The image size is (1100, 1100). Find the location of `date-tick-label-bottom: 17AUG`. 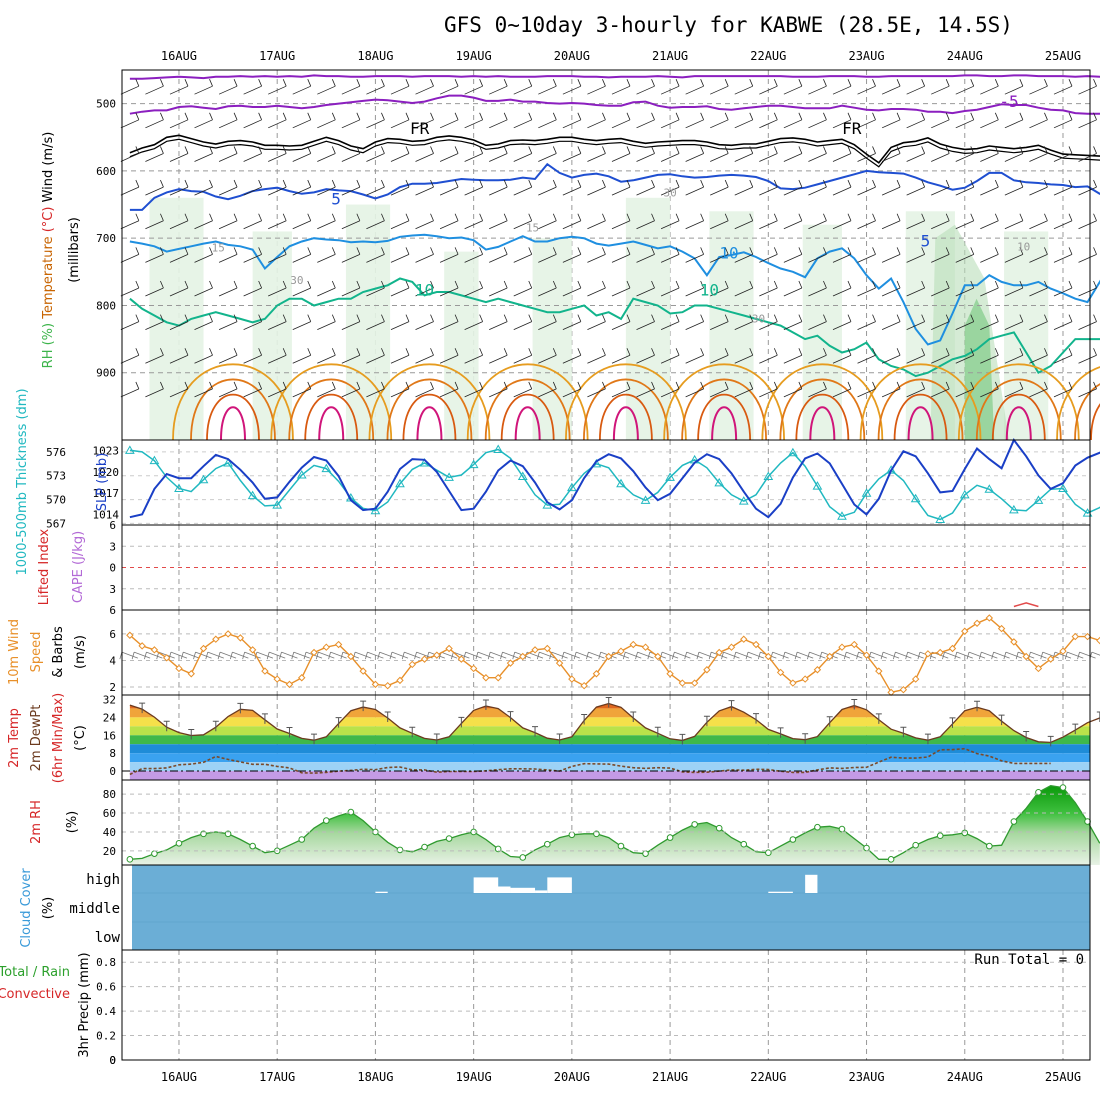

date-tick-label-bottom: 17AUG is located at coordinates (277, 1077).